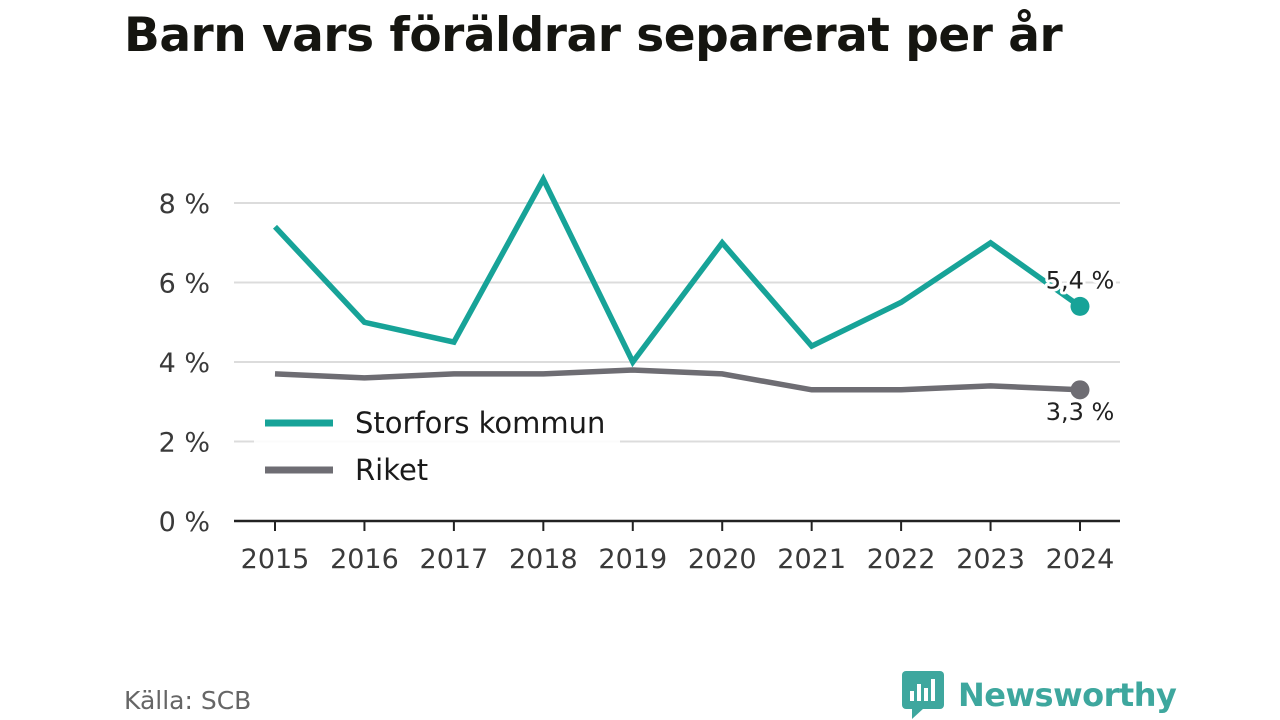 The width and height of the screenshot is (1280, 720). I want to click on y-tick-label: 4 %, so click(184, 363).